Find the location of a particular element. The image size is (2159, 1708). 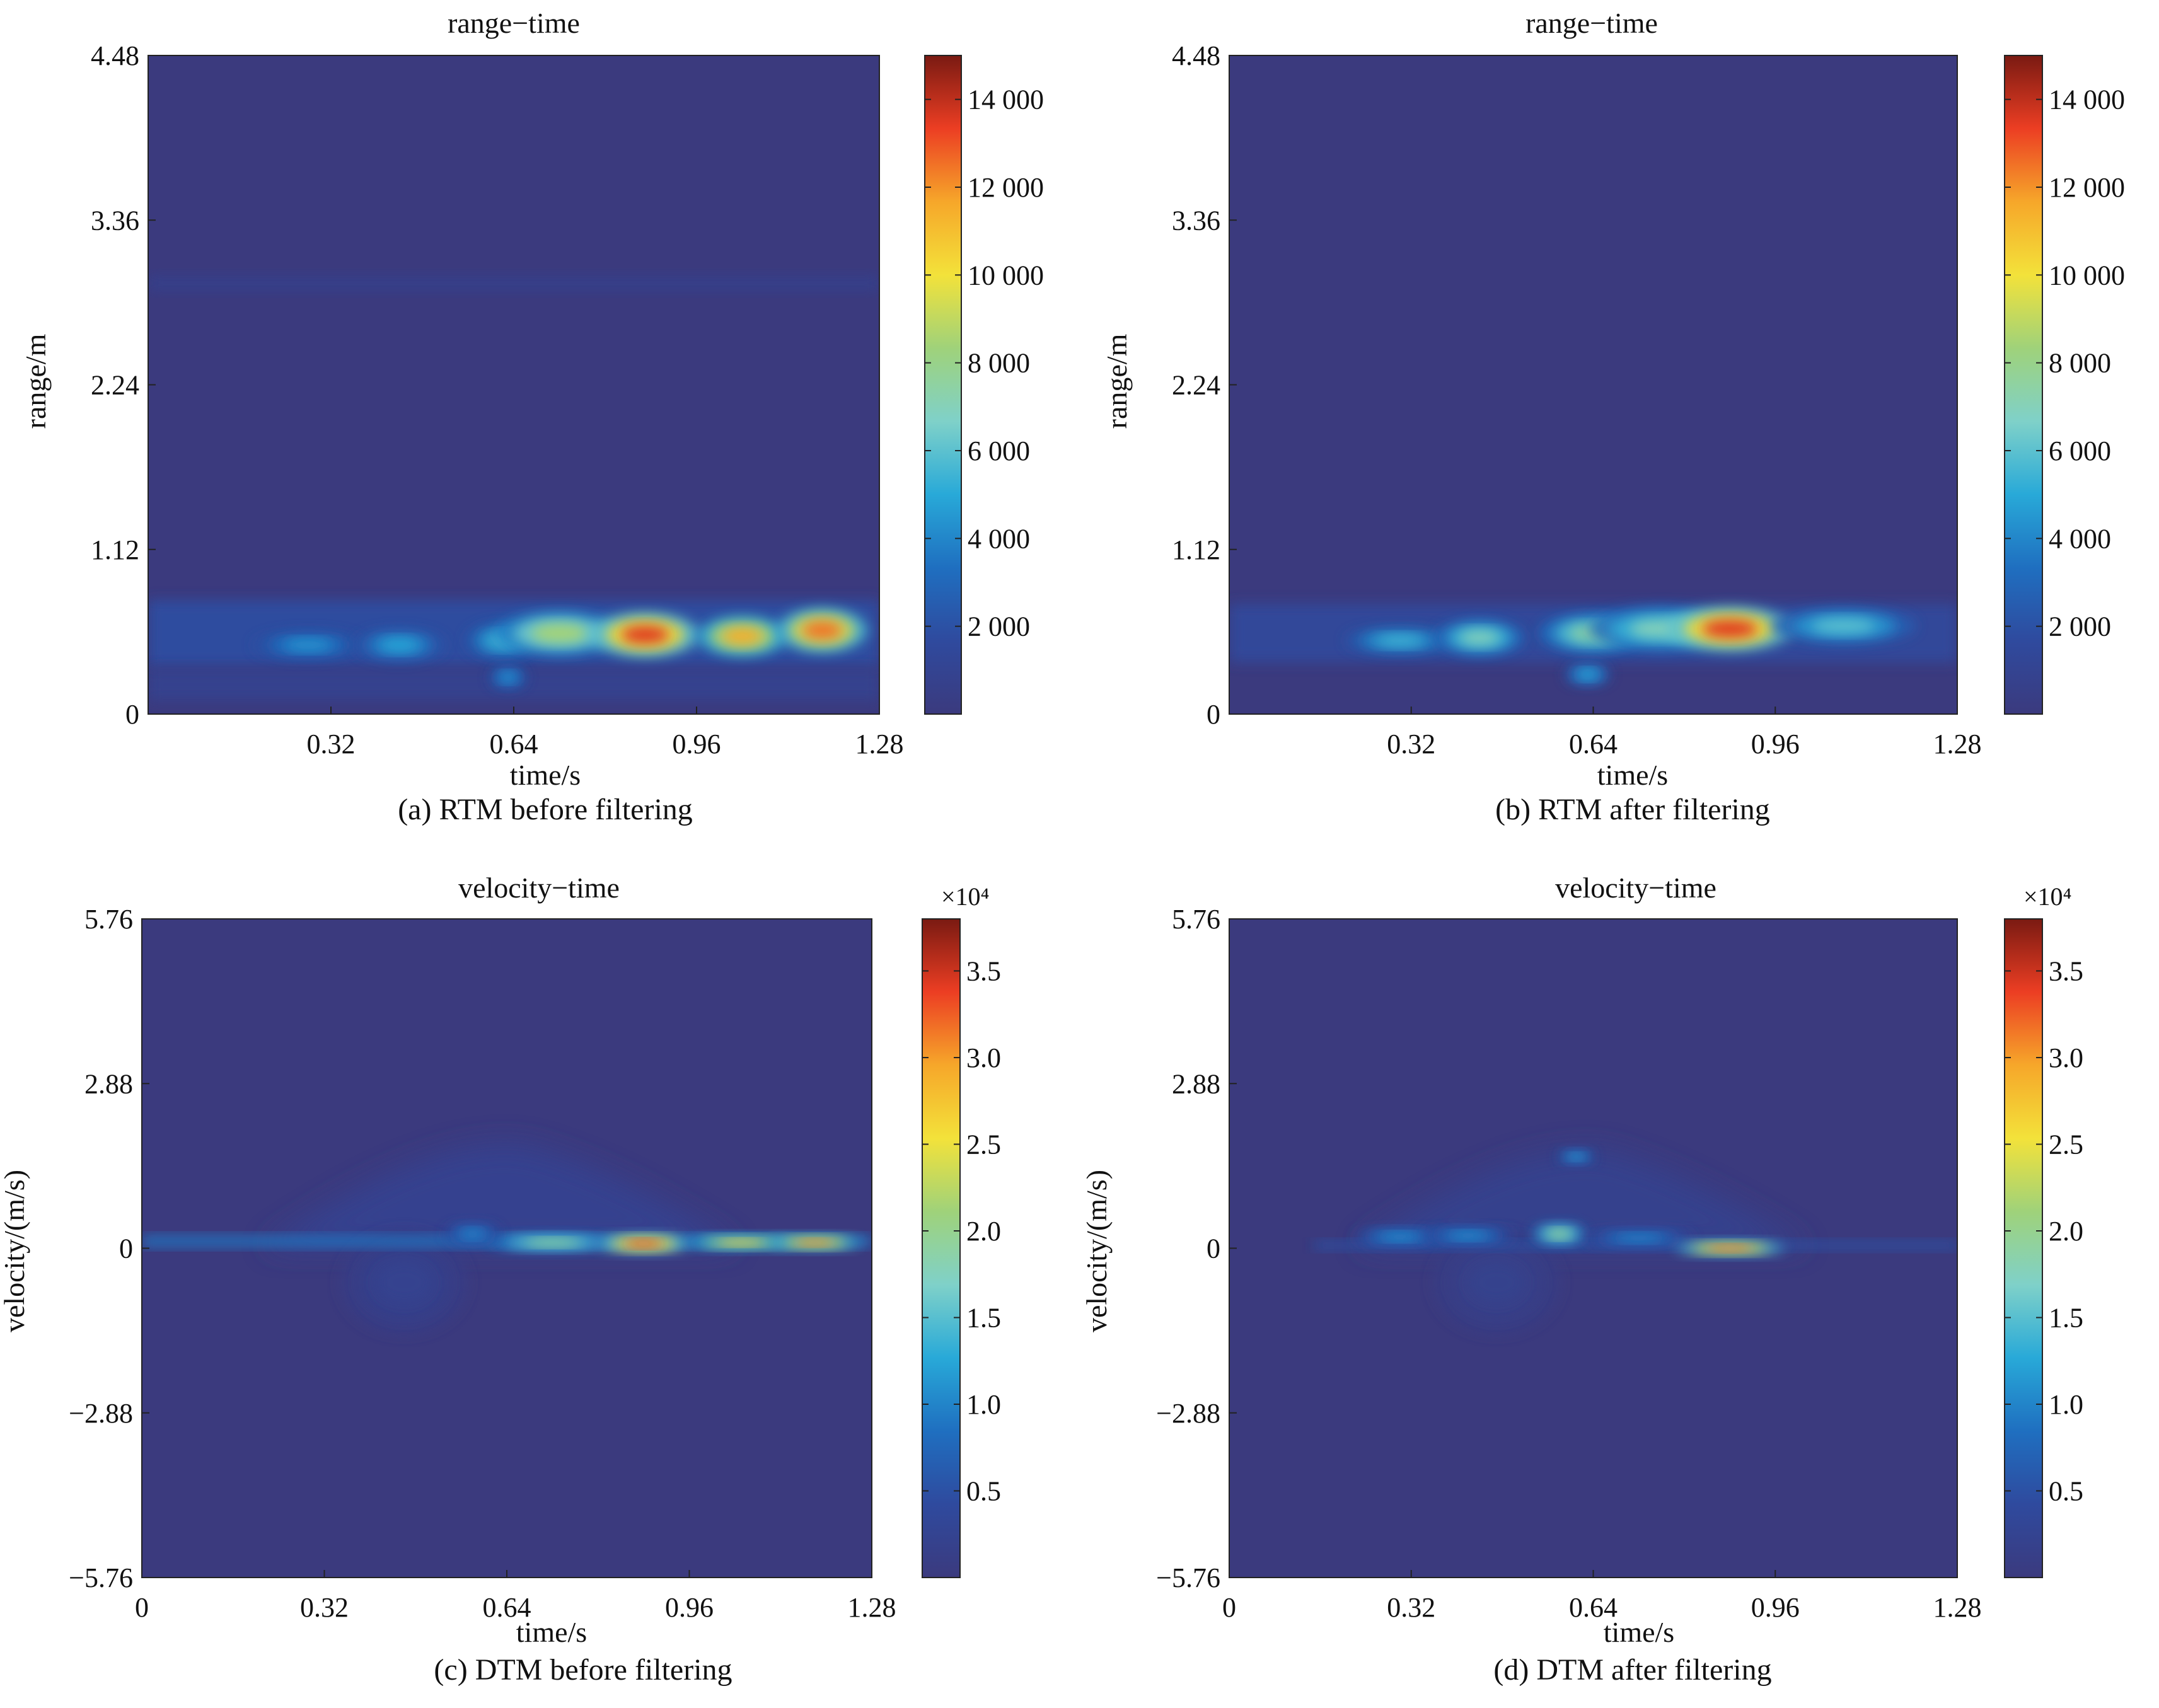

figure-caption: (a) RTM before filtering is located at coordinates (545, 809).